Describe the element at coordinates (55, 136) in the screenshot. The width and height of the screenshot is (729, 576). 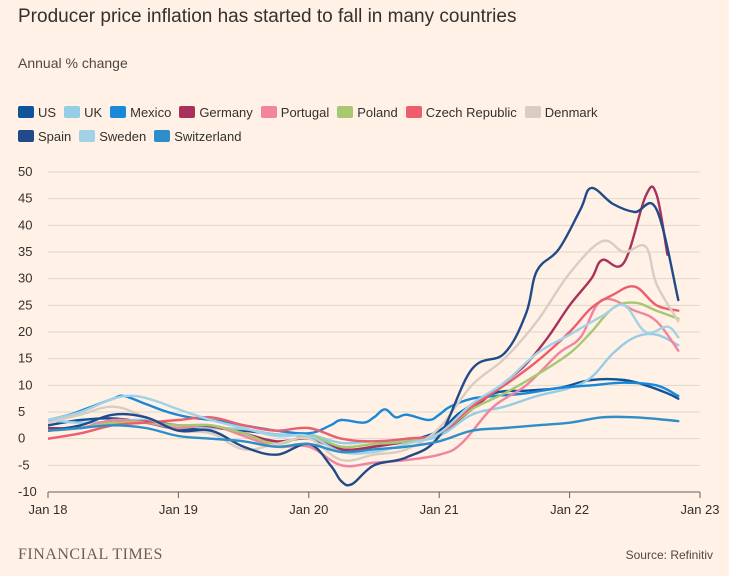
I see `legend-label: Spain` at that location.